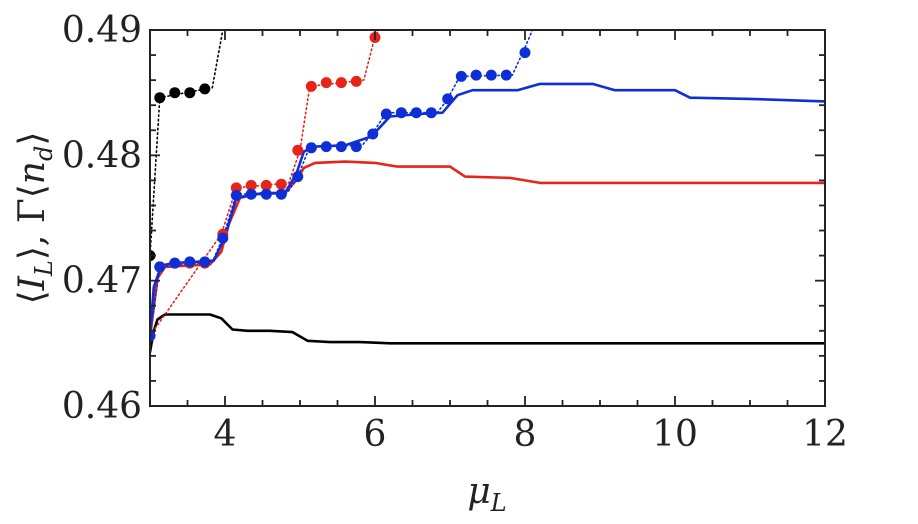 The height and width of the screenshot is (524, 918). What do you see at coordinates (102, 155) in the screenshot?
I see `y-tick-label: 0.48` at bounding box center [102, 155].